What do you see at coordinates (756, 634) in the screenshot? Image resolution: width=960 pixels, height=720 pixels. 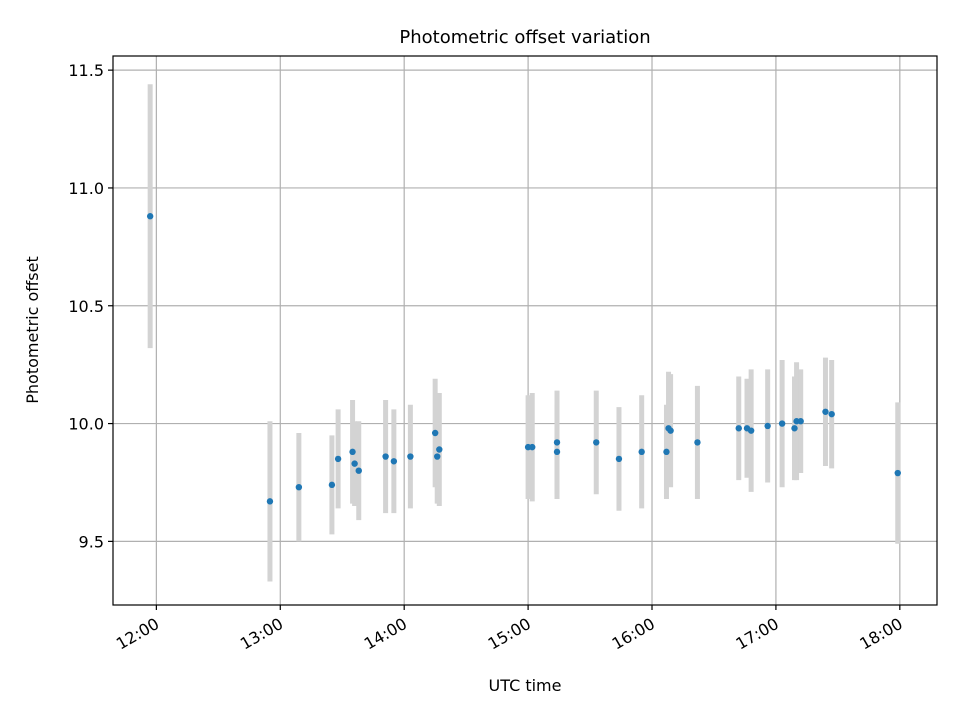 I see `x-tick-label: 17:00` at bounding box center [756, 634].